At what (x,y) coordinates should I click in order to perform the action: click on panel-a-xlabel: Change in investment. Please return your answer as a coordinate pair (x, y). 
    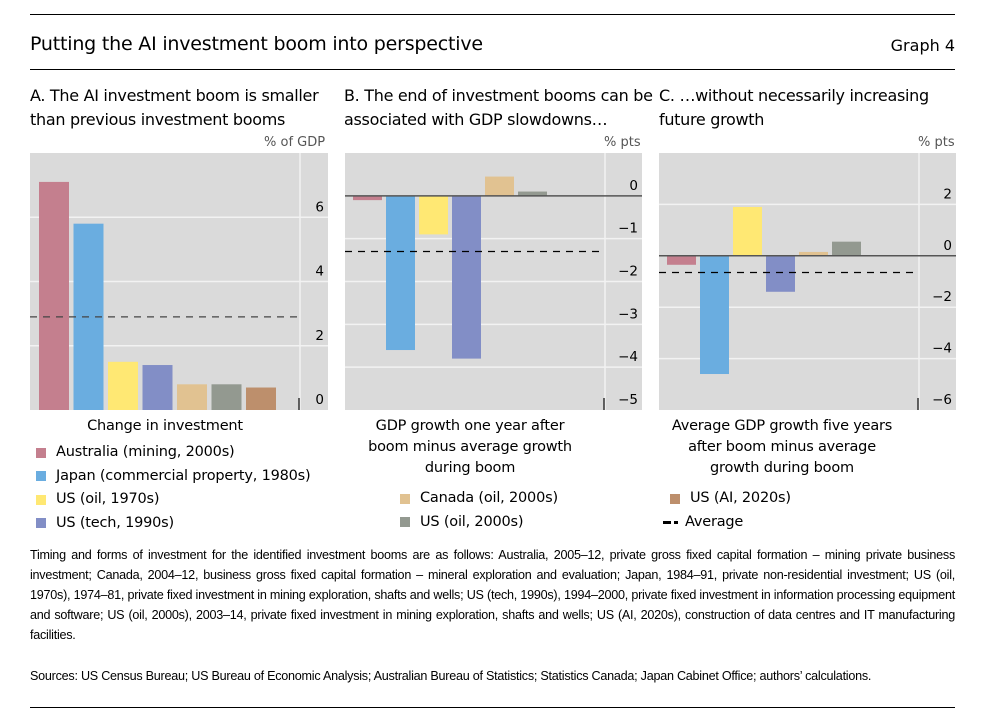
    Looking at the image, I should click on (165, 426).